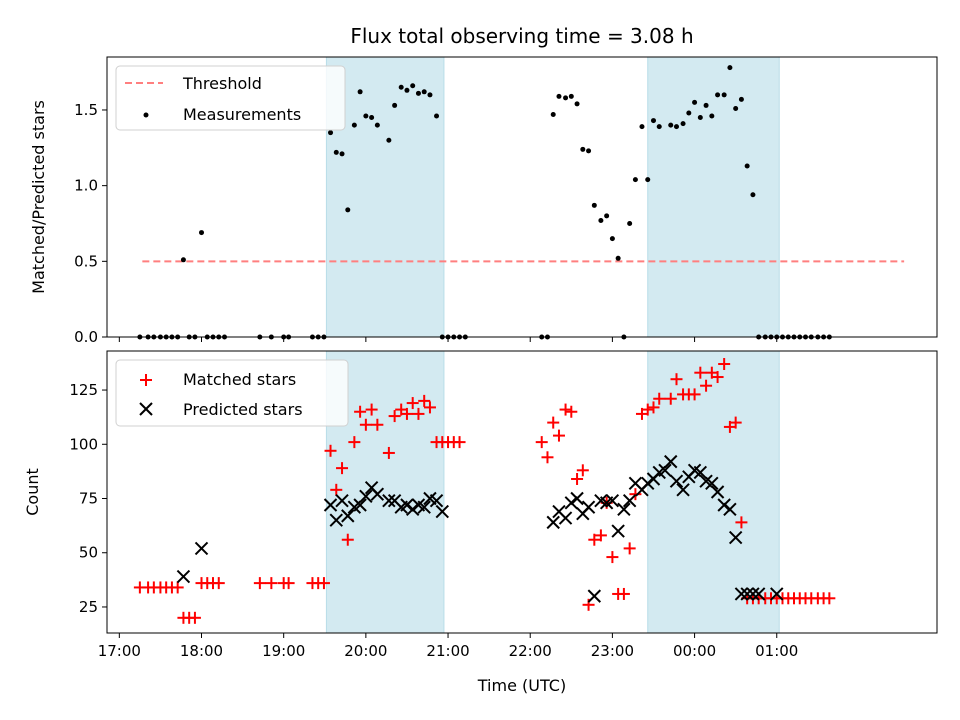  I want to click on x-axis-label: Time (UTC), so click(521, 685).